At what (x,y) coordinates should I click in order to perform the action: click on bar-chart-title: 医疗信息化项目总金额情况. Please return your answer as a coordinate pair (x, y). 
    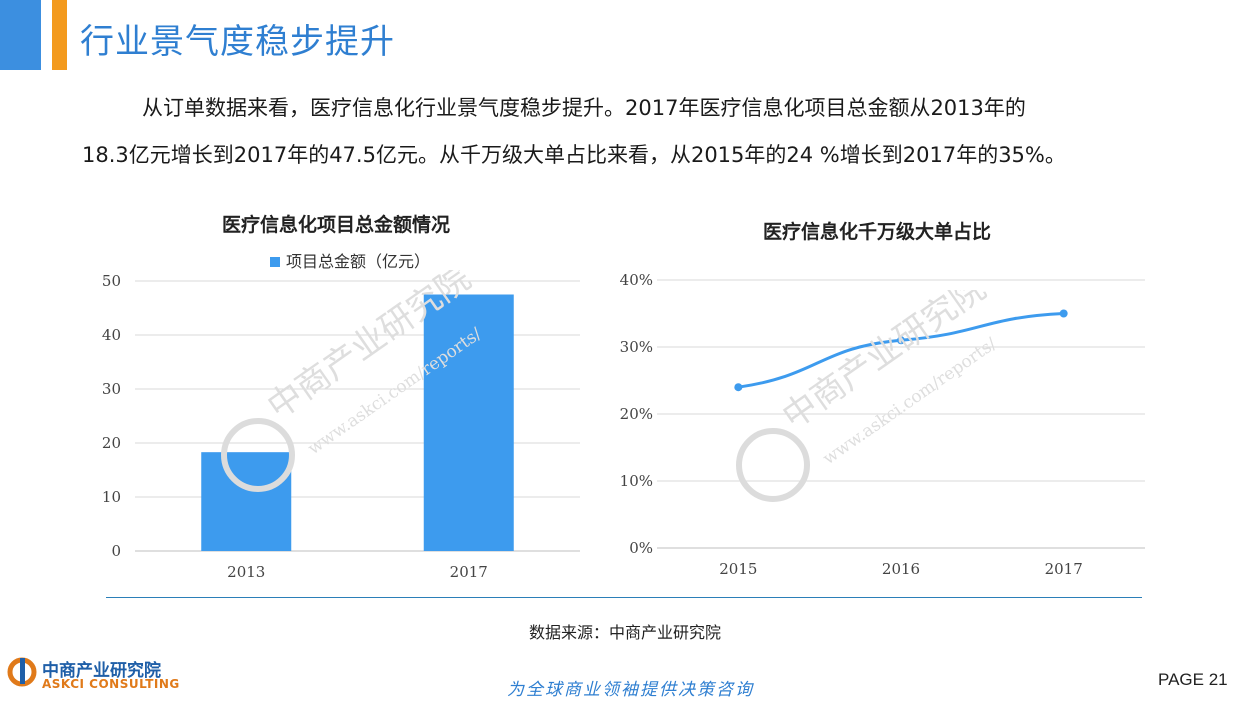
    Looking at the image, I should click on (336, 225).